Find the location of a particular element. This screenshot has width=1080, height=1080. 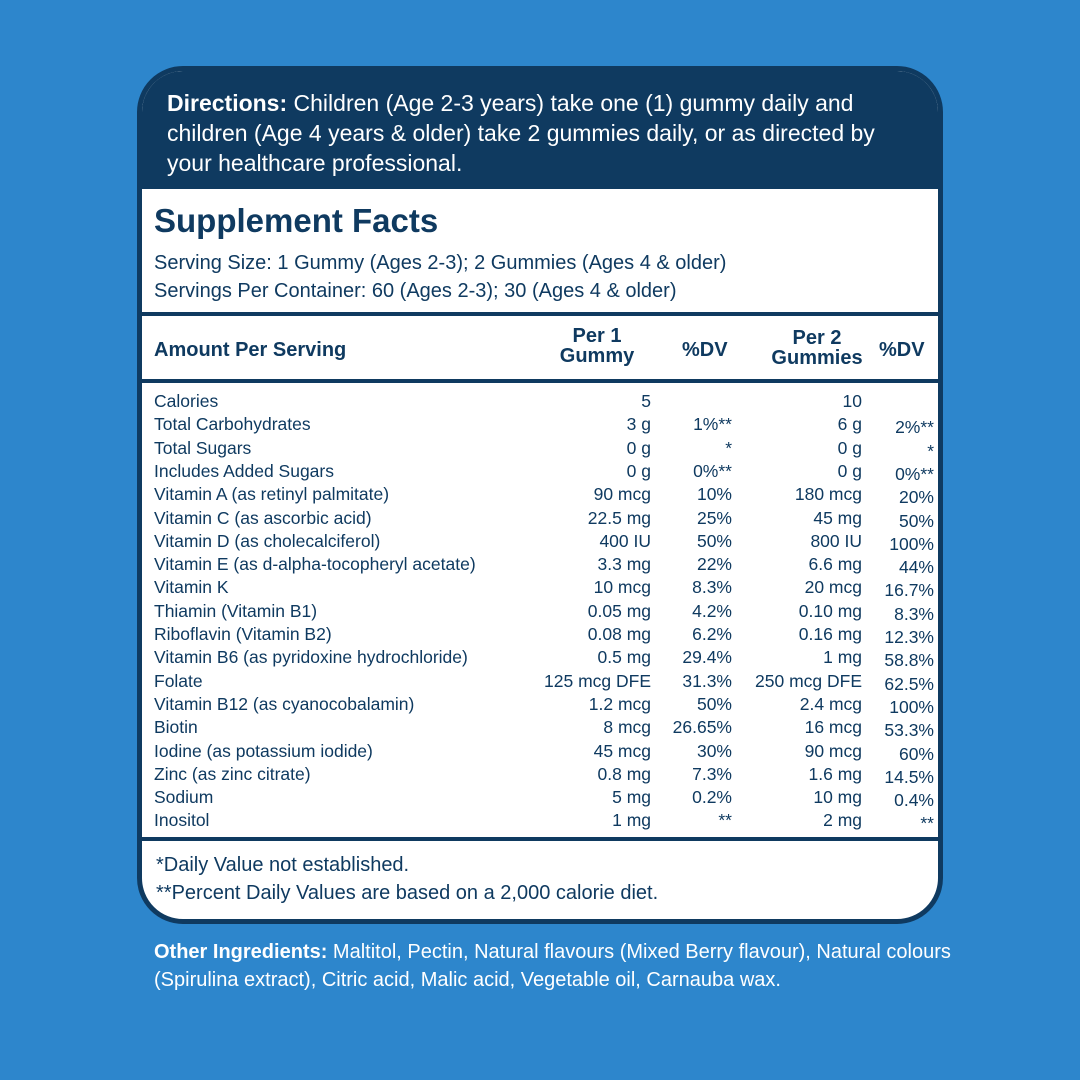

amount-per-1: 5 mg is located at coordinates (631, 797).